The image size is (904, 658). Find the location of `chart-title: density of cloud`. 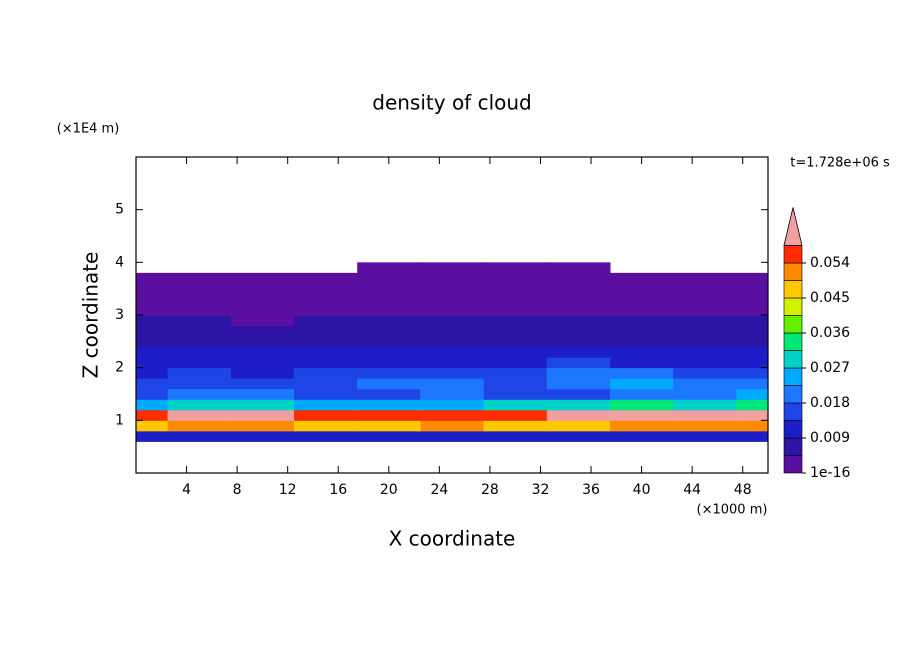

chart-title: density of cloud is located at coordinates (451, 103).